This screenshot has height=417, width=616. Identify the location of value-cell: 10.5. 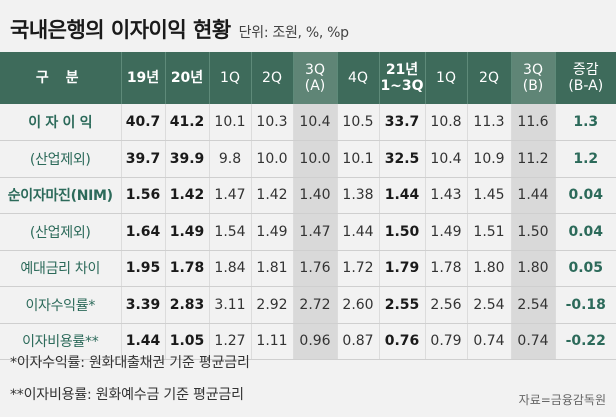
(358, 122).